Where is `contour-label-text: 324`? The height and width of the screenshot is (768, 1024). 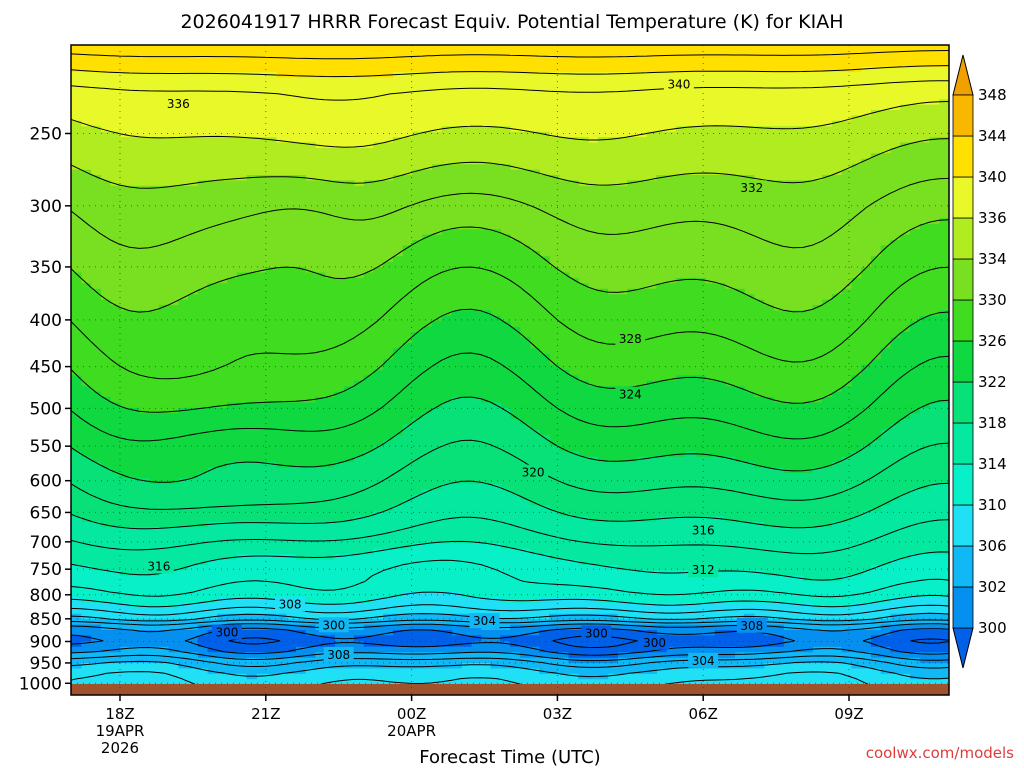 contour-label-text: 324 is located at coordinates (630, 395).